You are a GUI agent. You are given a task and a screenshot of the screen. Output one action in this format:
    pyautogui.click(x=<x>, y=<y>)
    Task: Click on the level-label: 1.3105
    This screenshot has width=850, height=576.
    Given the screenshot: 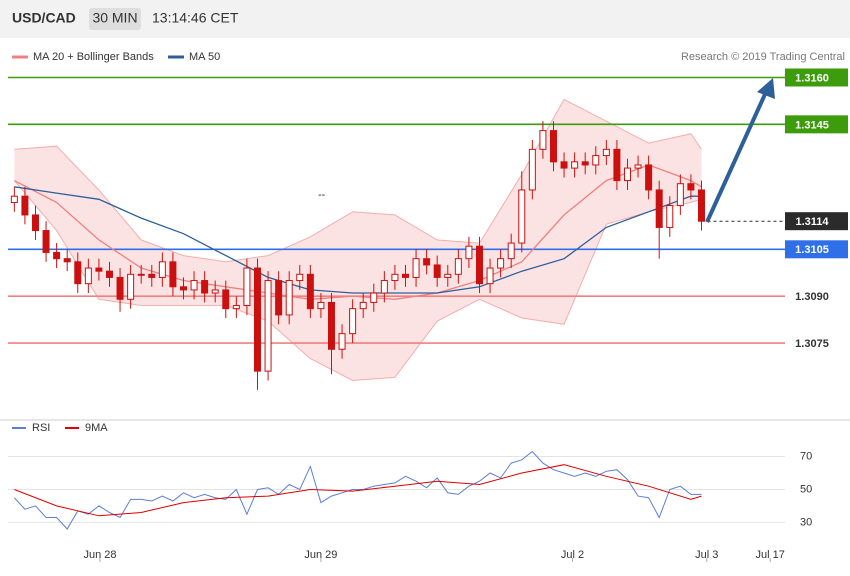 What is the action you would take?
    pyautogui.click(x=812, y=250)
    